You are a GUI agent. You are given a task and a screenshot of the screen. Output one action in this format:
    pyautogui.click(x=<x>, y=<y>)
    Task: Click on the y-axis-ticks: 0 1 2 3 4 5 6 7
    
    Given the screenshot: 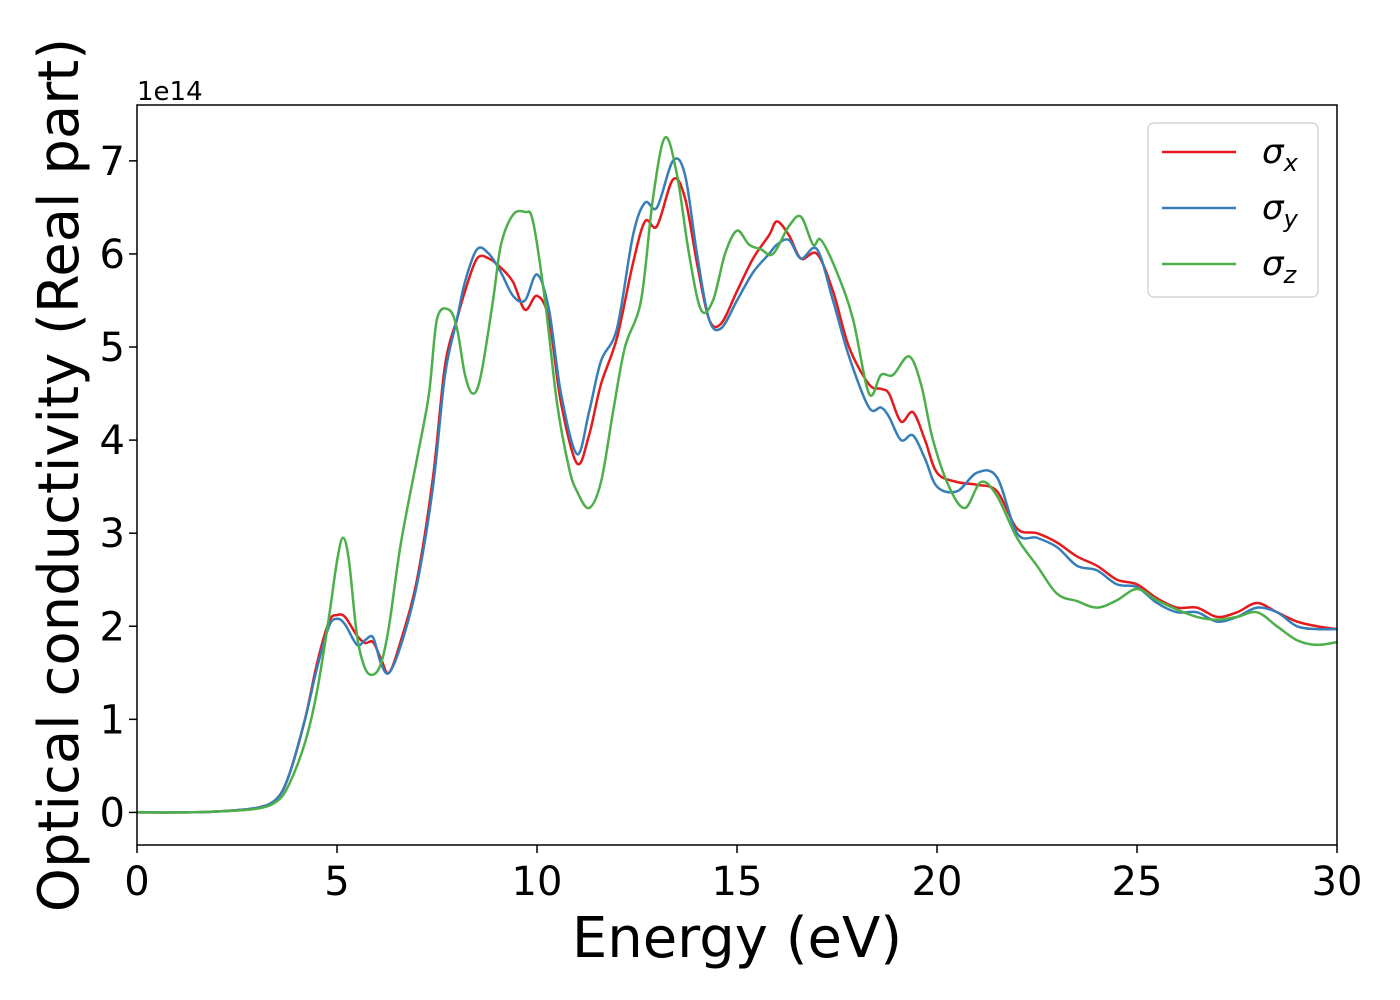 What is the action you would take?
    pyautogui.click(x=118, y=487)
    